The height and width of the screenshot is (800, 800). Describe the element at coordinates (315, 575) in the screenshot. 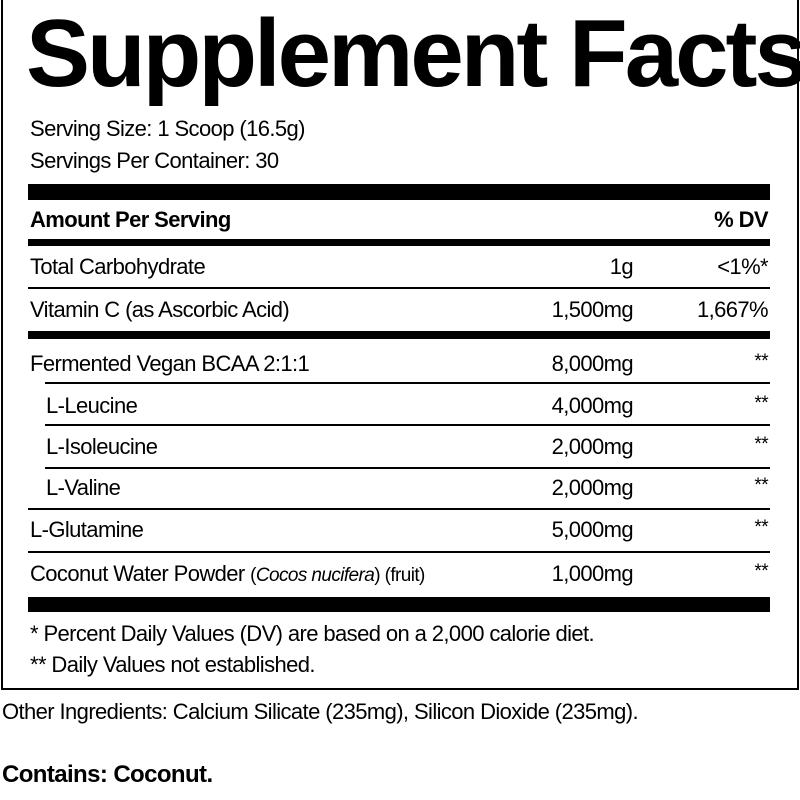

I see `latin-name: Cocos nucifera` at that location.